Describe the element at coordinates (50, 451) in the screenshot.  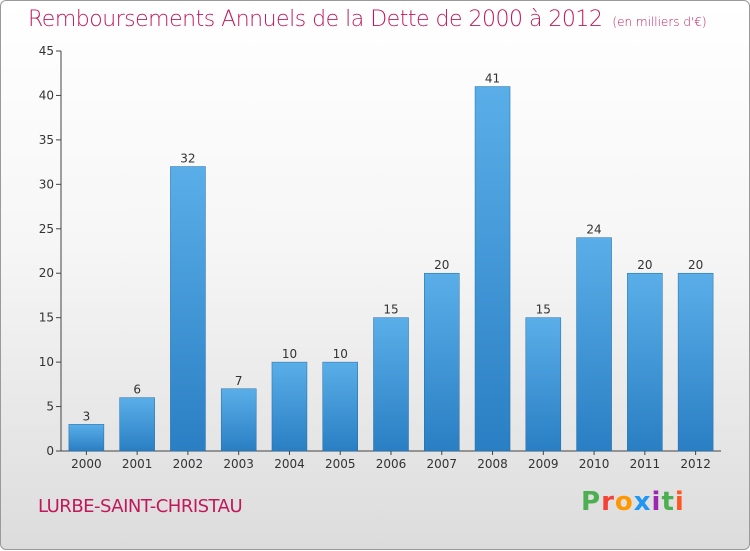
I see `y-tick-label: 0` at that location.